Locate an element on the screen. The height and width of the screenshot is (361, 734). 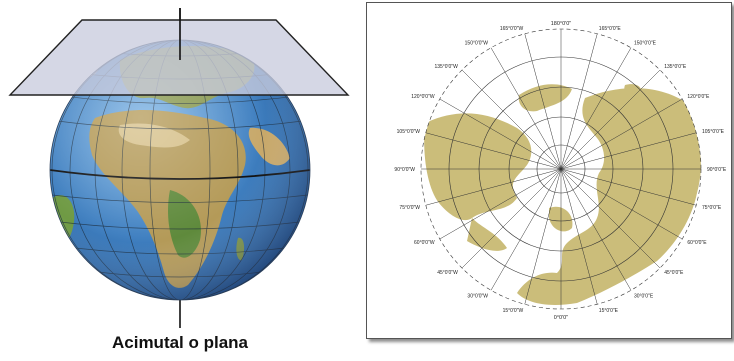
right-label: 165°0'0"E is located at coordinates (610, 29).